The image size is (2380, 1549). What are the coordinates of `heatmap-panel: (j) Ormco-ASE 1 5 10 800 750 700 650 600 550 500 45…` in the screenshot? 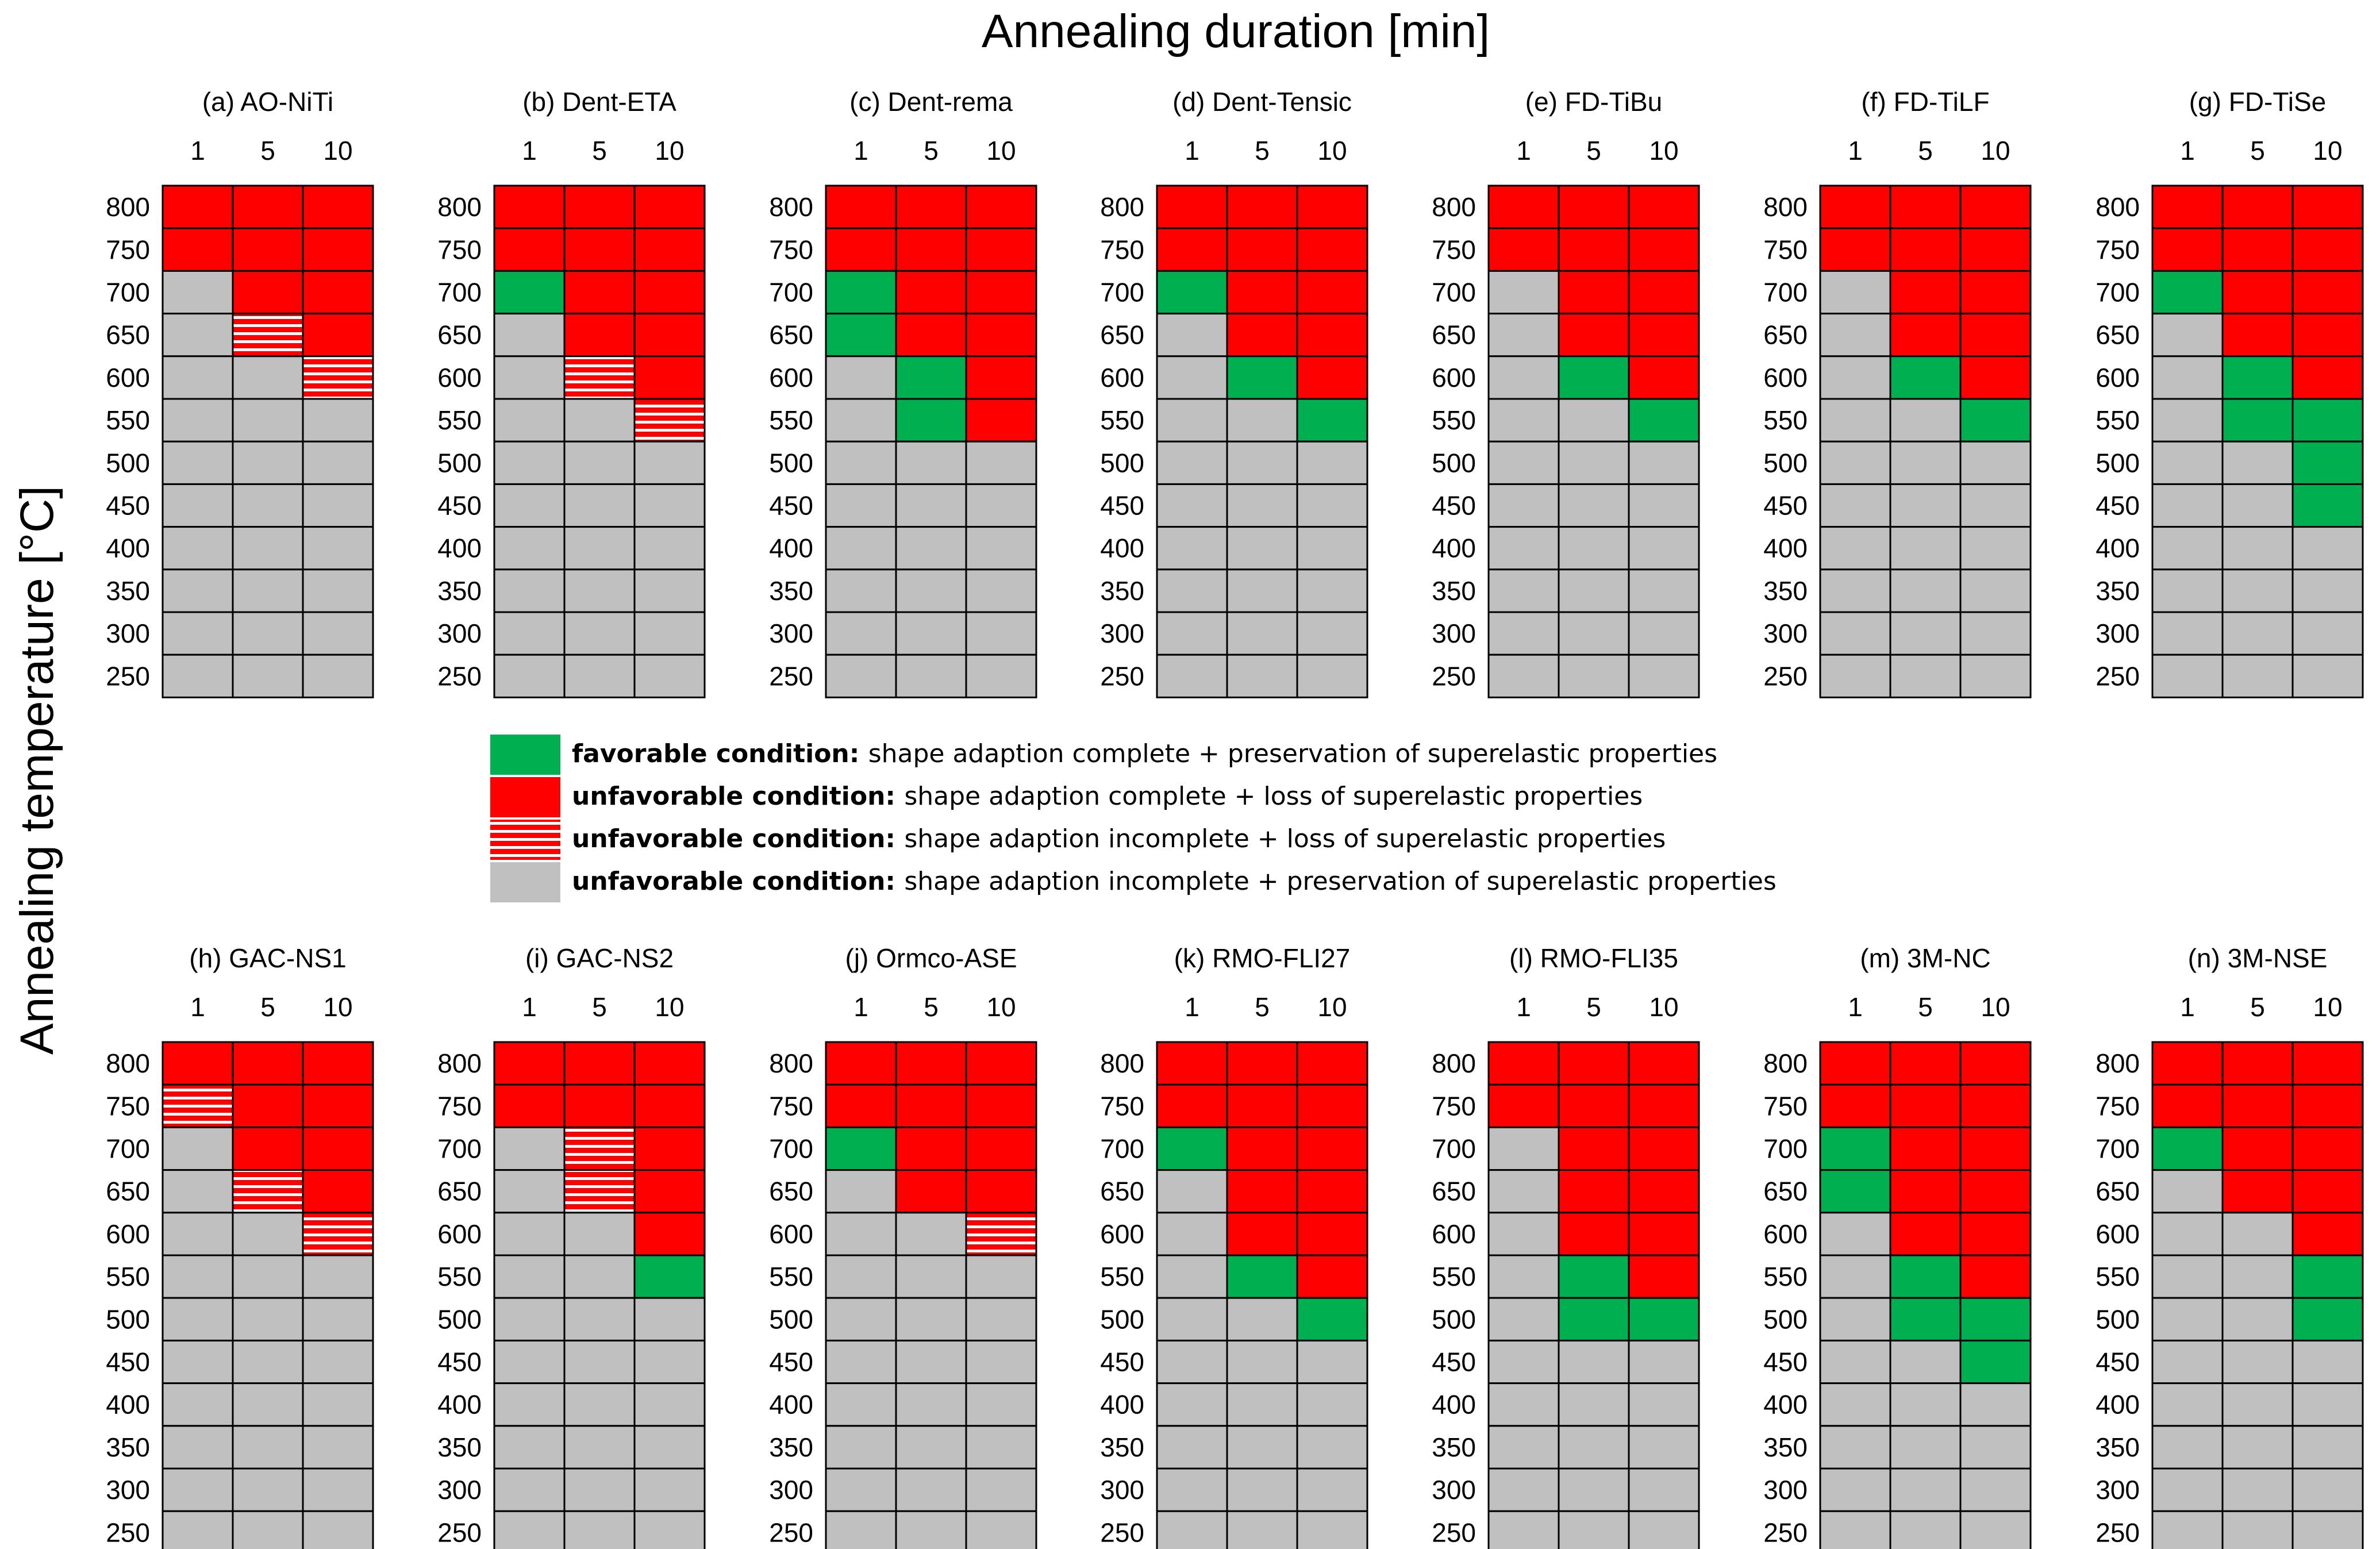 It's located at (903, 1246).